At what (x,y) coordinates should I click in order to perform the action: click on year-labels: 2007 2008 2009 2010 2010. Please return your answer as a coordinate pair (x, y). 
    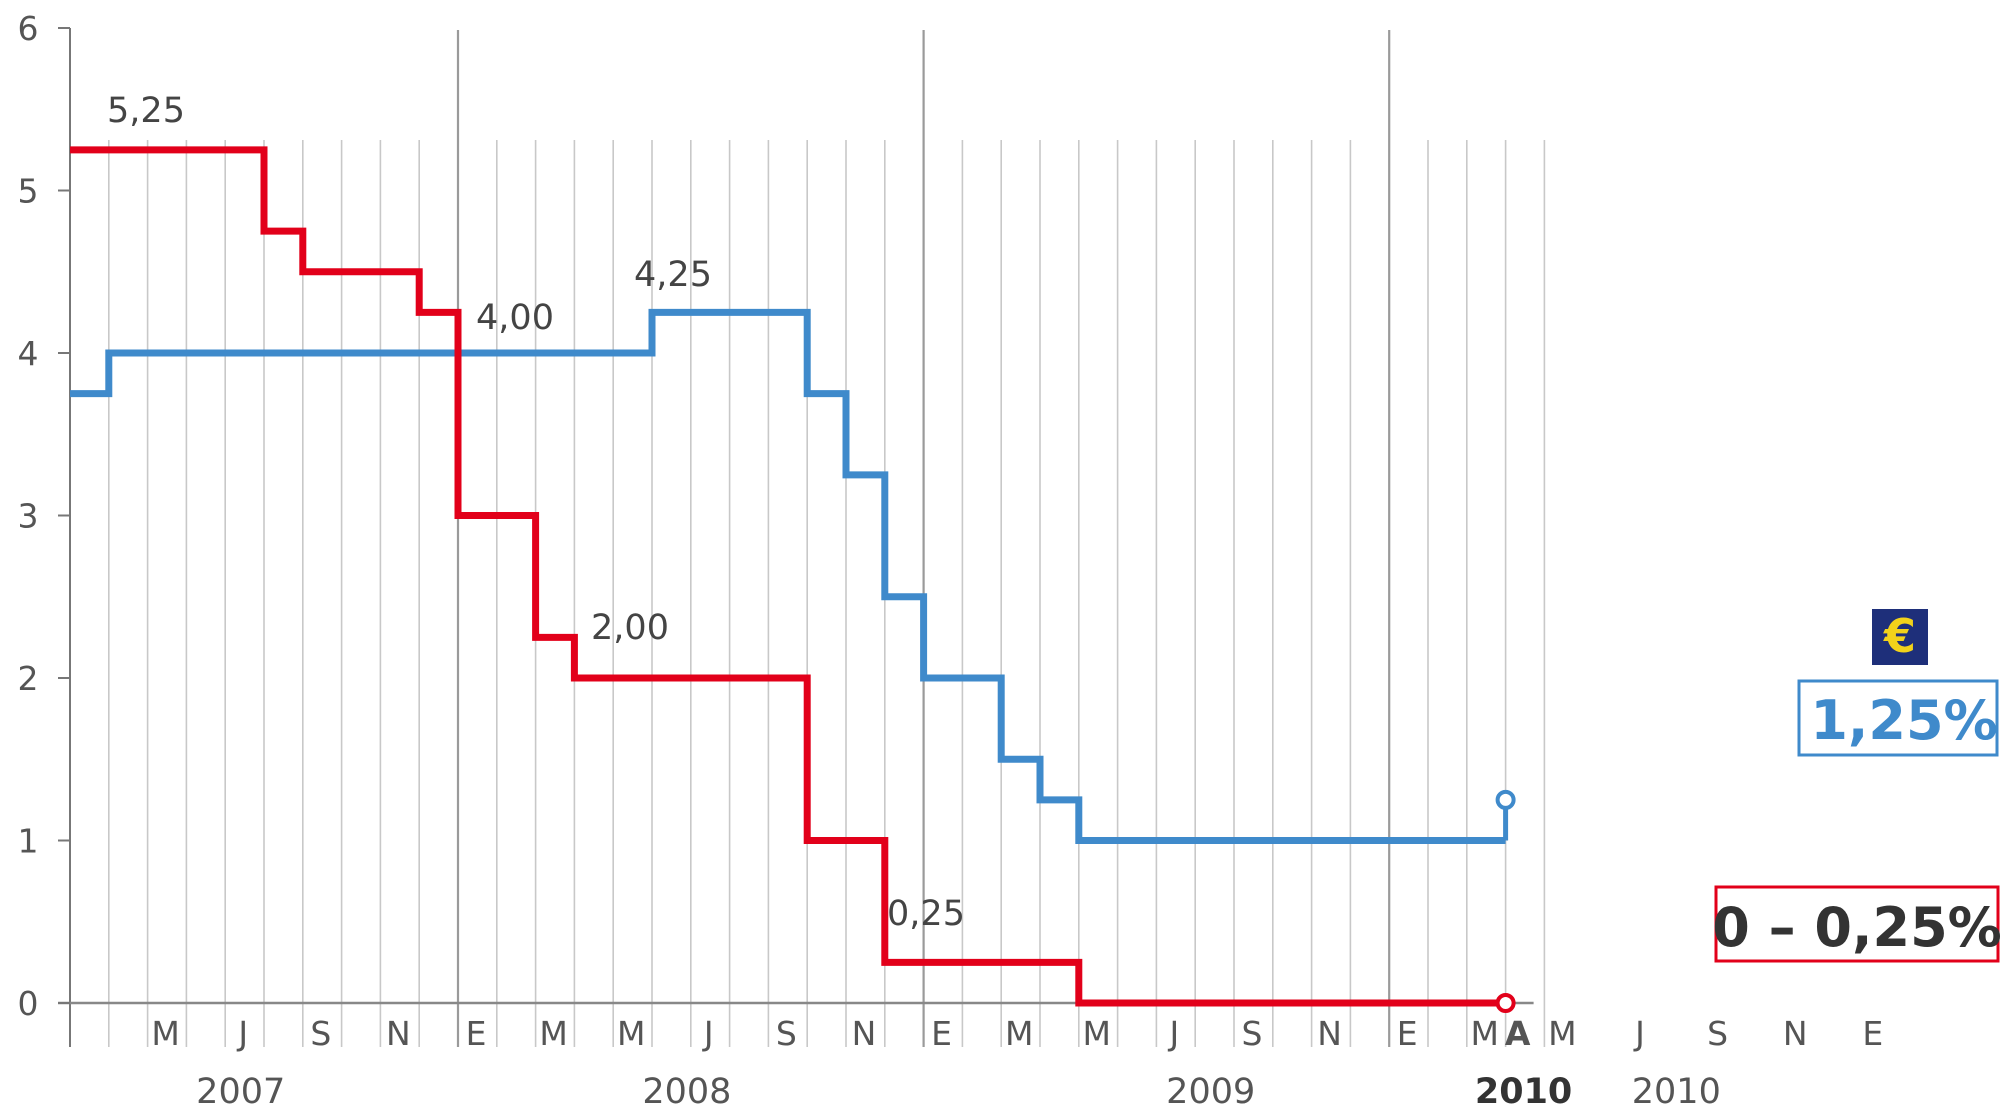
    Looking at the image, I should click on (958, 1090).